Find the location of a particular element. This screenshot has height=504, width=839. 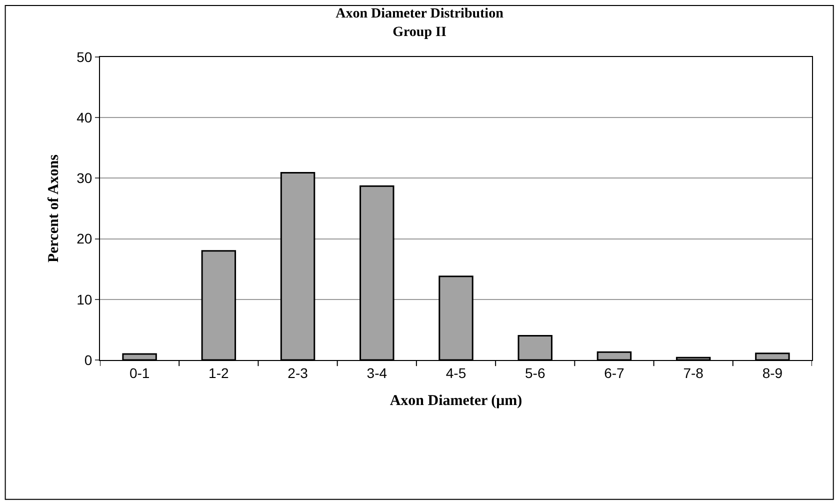

x-tick-label: 2-3 is located at coordinates (298, 372).